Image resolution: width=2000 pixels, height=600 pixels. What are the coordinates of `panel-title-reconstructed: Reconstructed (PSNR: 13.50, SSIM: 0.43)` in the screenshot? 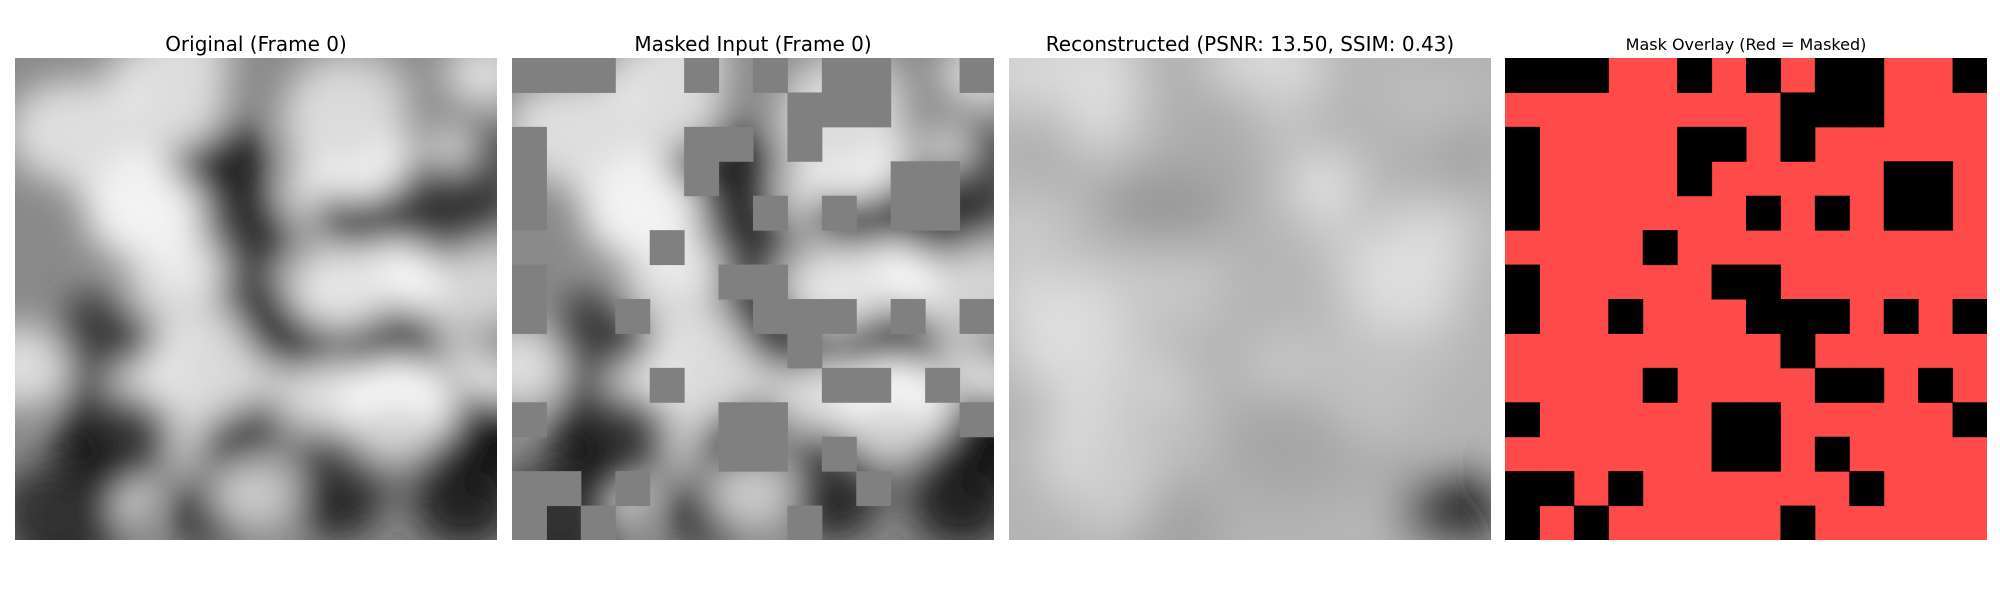 It's located at (1250, 44).